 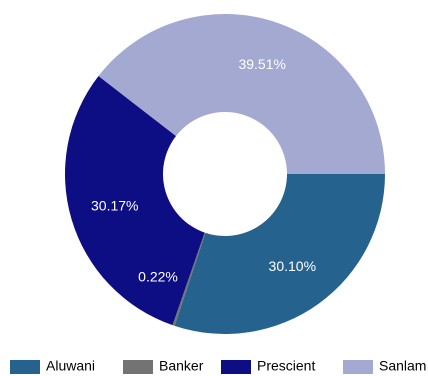 I want to click on slice-label-aluwani: 30.10%, so click(x=292, y=266).